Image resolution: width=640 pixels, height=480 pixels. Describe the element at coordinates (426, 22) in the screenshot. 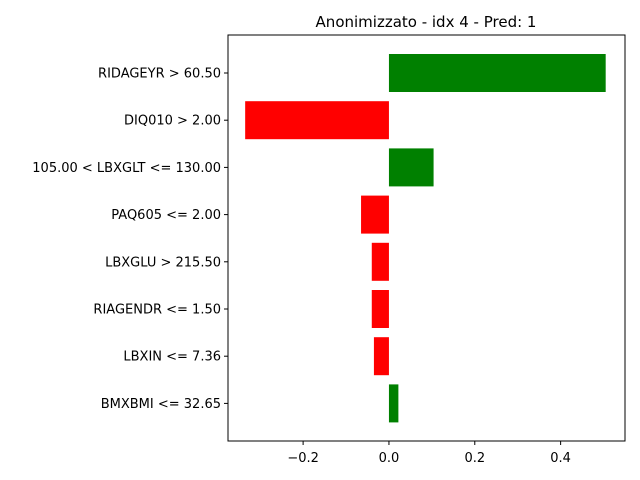

I see `chart-title: Anonimizzato - idx 4 - Pred: 1` at that location.